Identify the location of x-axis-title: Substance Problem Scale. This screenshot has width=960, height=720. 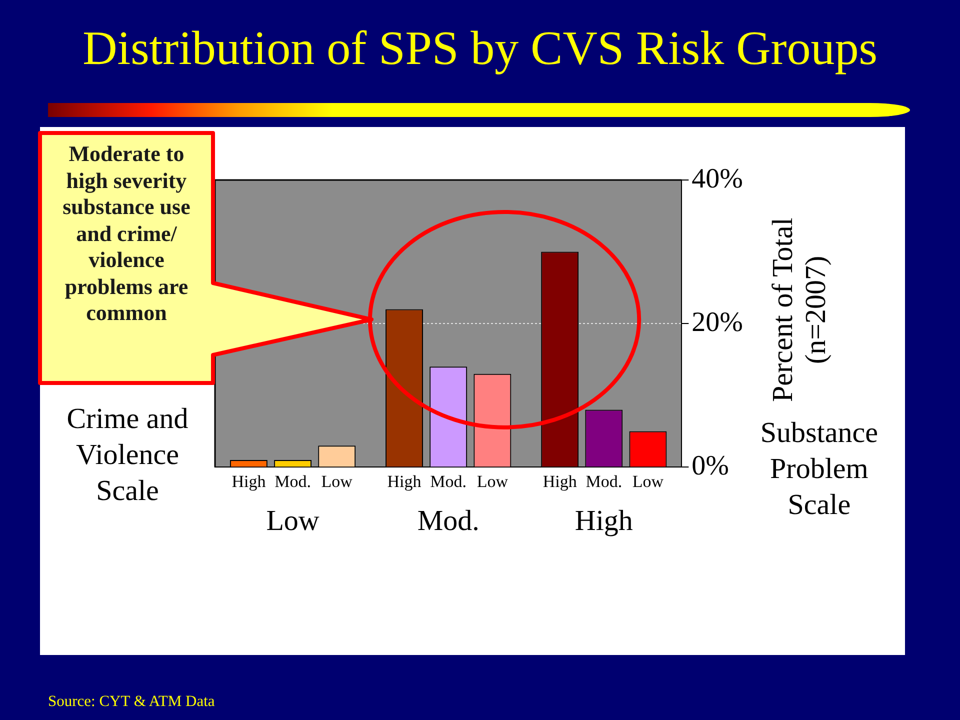
(819, 470).